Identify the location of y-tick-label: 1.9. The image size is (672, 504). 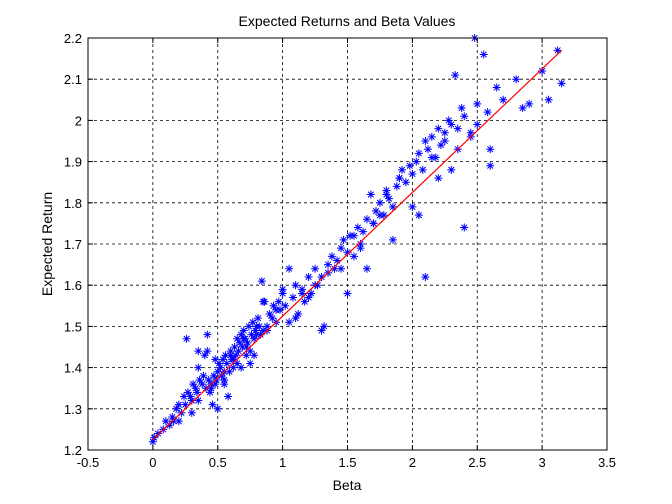
(73, 162).